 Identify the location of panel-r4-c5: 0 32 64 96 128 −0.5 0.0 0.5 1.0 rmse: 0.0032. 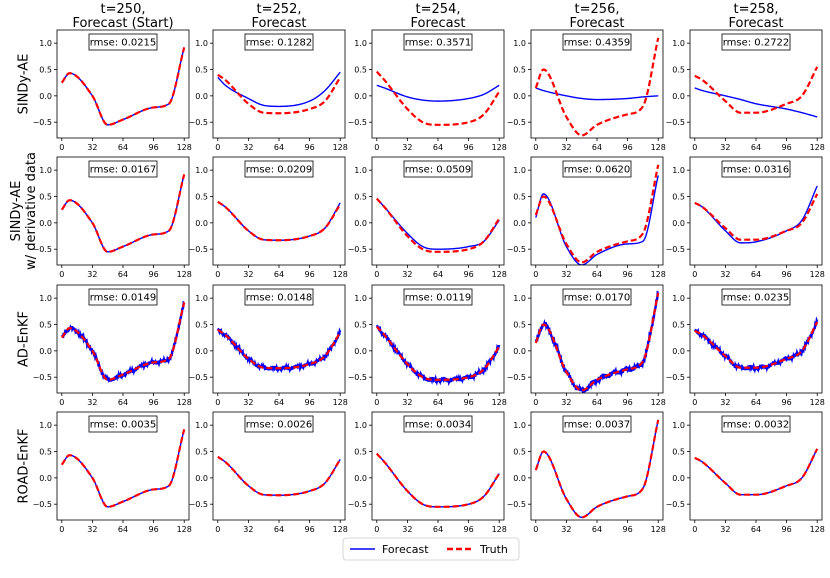
(745, 472).